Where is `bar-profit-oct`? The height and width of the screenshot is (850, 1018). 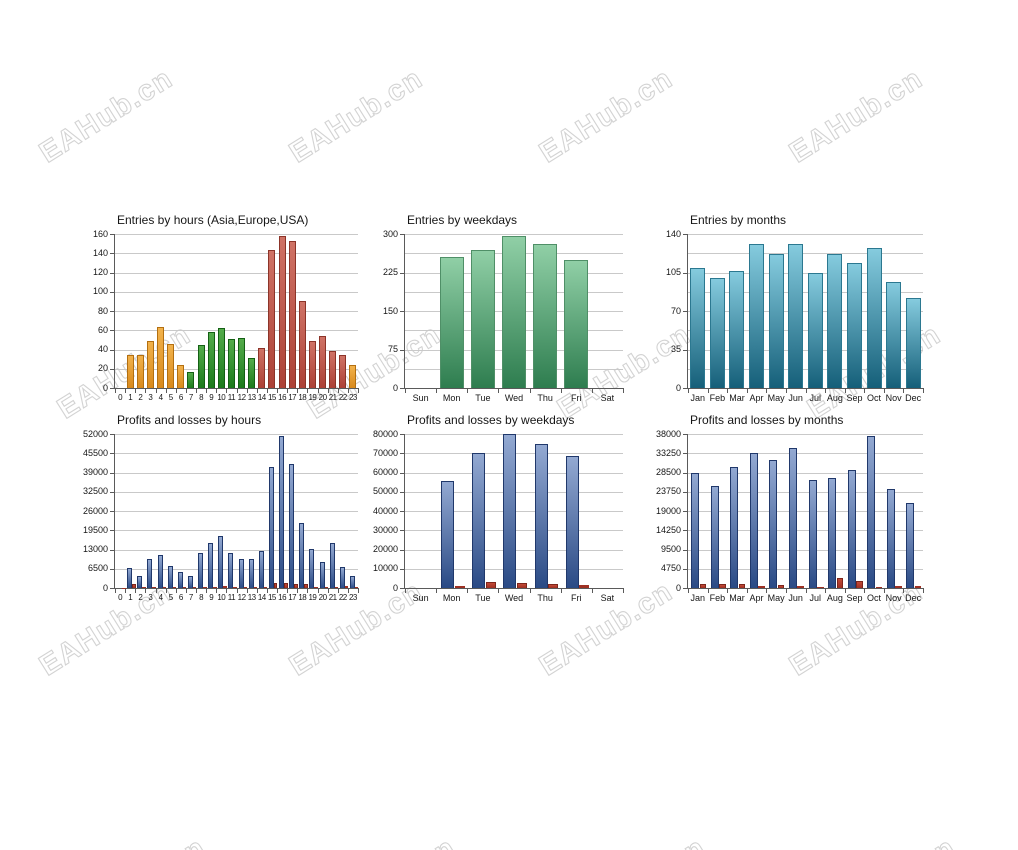
bar-profit-oct is located at coordinates (871, 511).